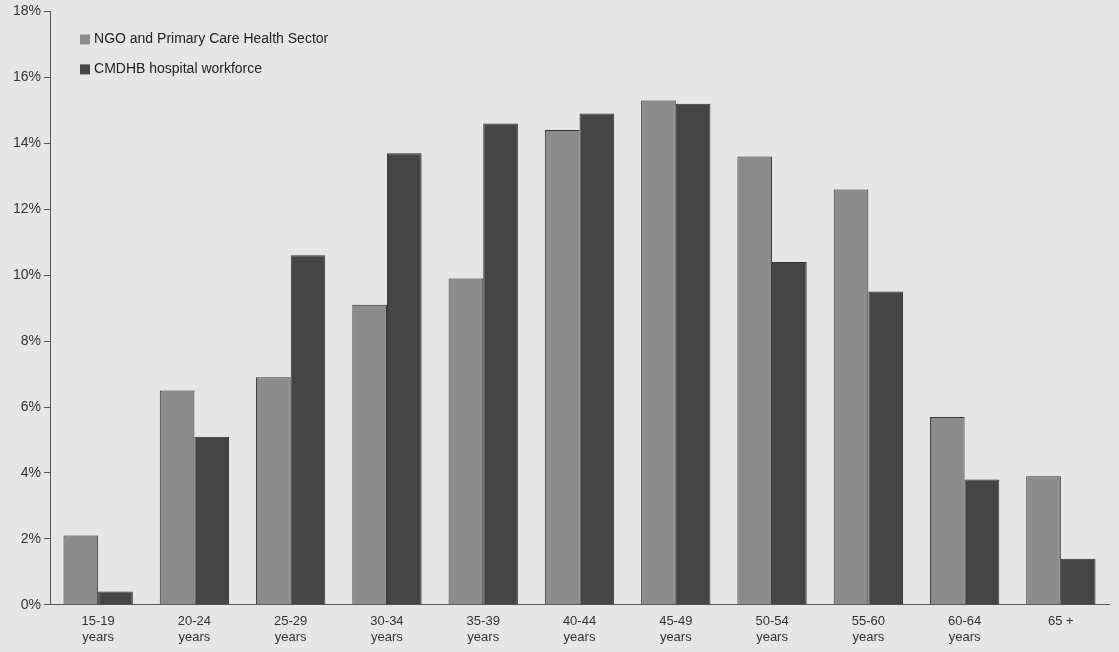  Describe the element at coordinates (31, 537) in the screenshot. I see `y-tick-label: 2%` at that location.